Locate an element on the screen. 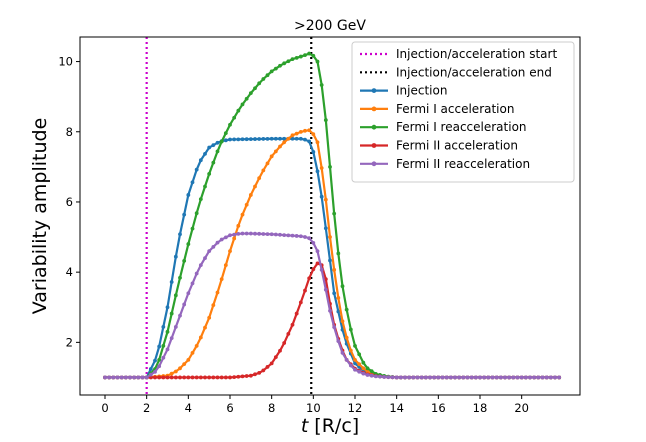 This screenshot has width=646, height=442. x-tick-label: 18 is located at coordinates (480, 408).